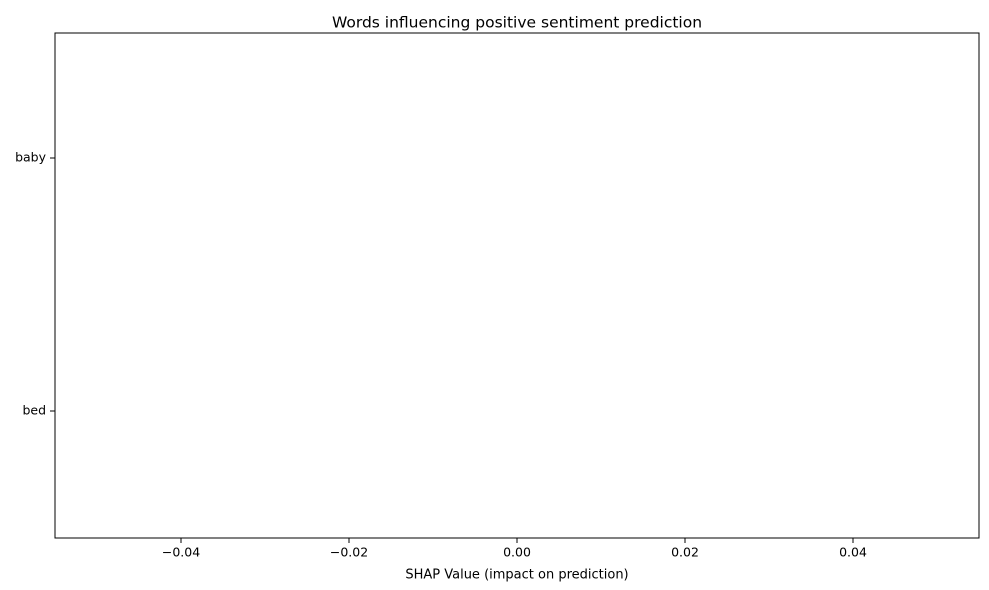 This screenshot has height=590, width=989. What do you see at coordinates (517, 552) in the screenshot?
I see `x-axis-tick-label: 0.00` at bounding box center [517, 552].